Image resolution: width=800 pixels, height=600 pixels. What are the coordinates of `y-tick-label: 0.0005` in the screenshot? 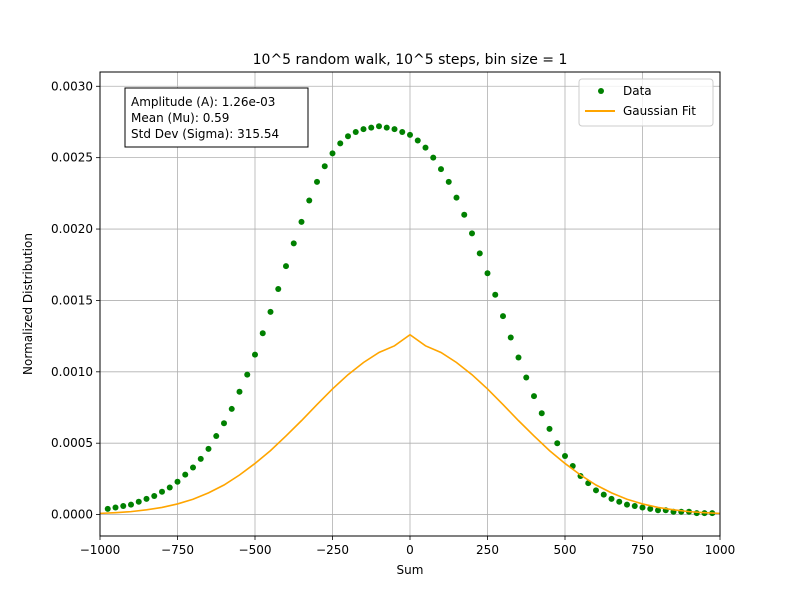 It's located at (72, 443).